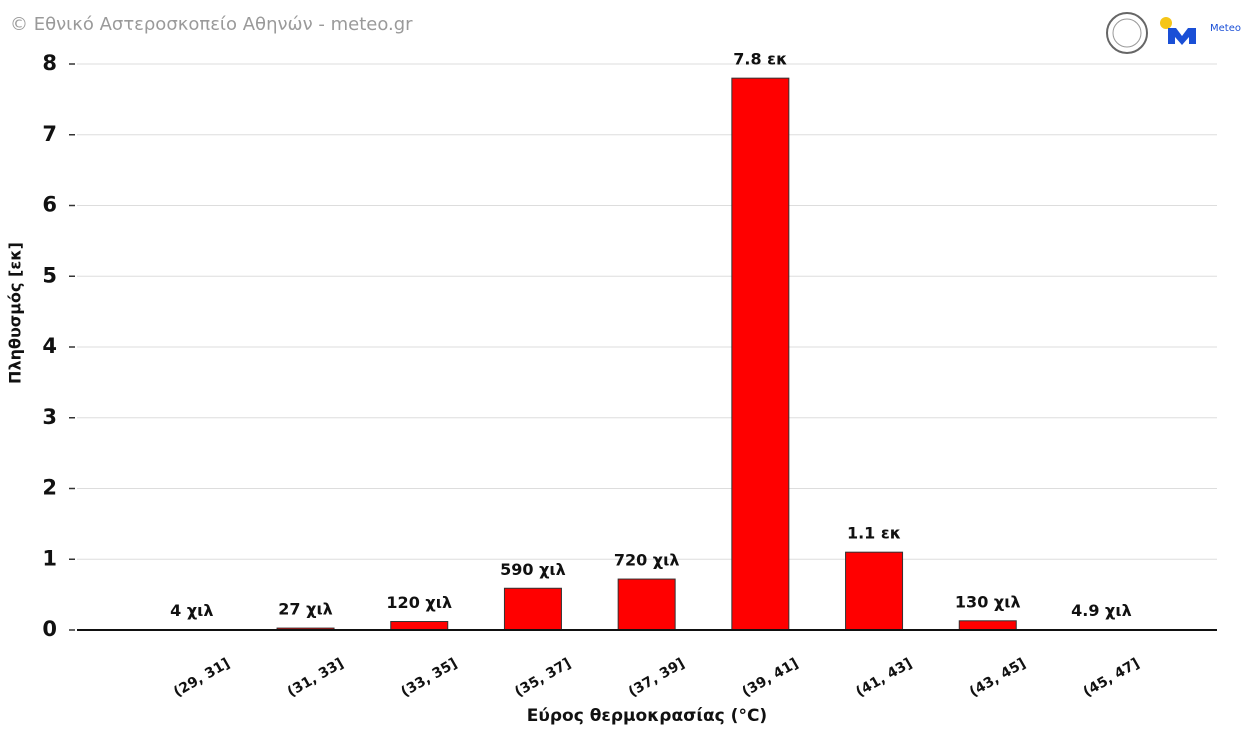 The width and height of the screenshot is (1252, 737). Describe the element at coordinates (316, 678) in the screenshot. I see `x-tick-label: (31, 33]` at that location.